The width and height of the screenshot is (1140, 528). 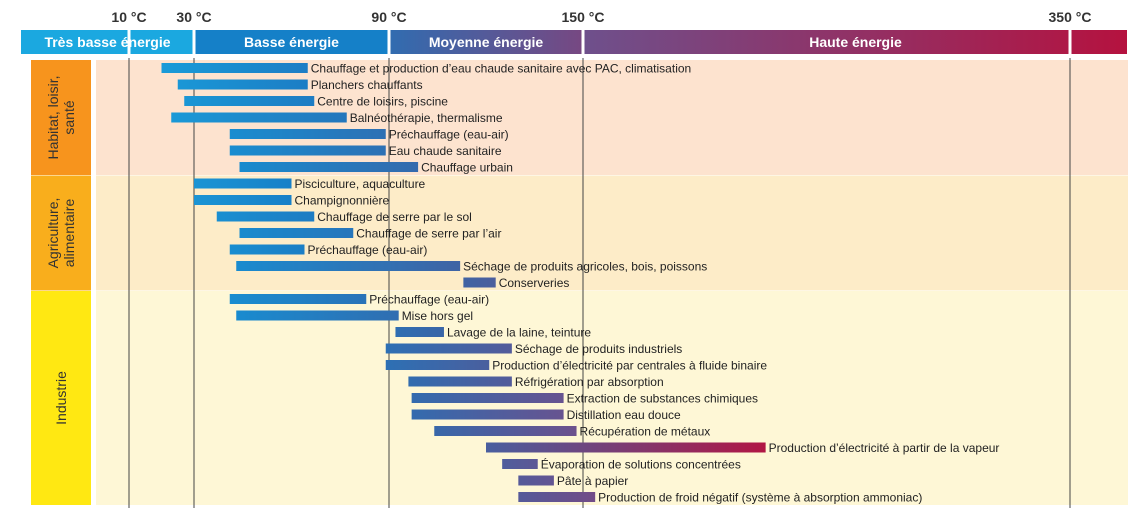 I want to click on range-bar-label: Balnéothérapie, thermalisme, so click(x=426, y=118).